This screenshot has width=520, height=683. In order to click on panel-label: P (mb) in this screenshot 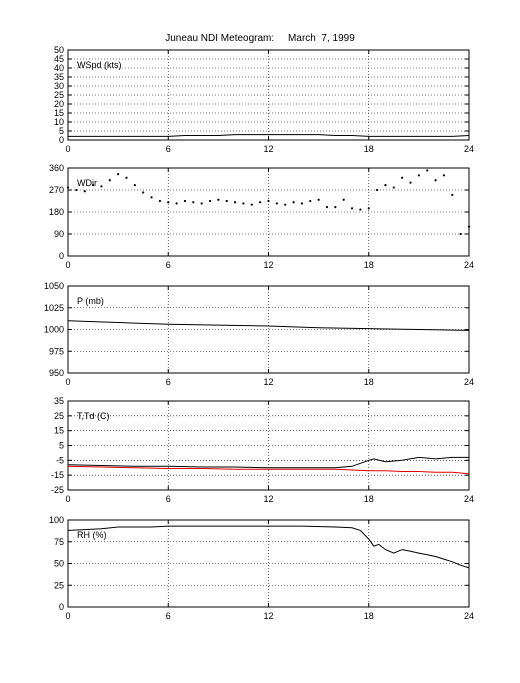, I will do `click(90, 301)`.